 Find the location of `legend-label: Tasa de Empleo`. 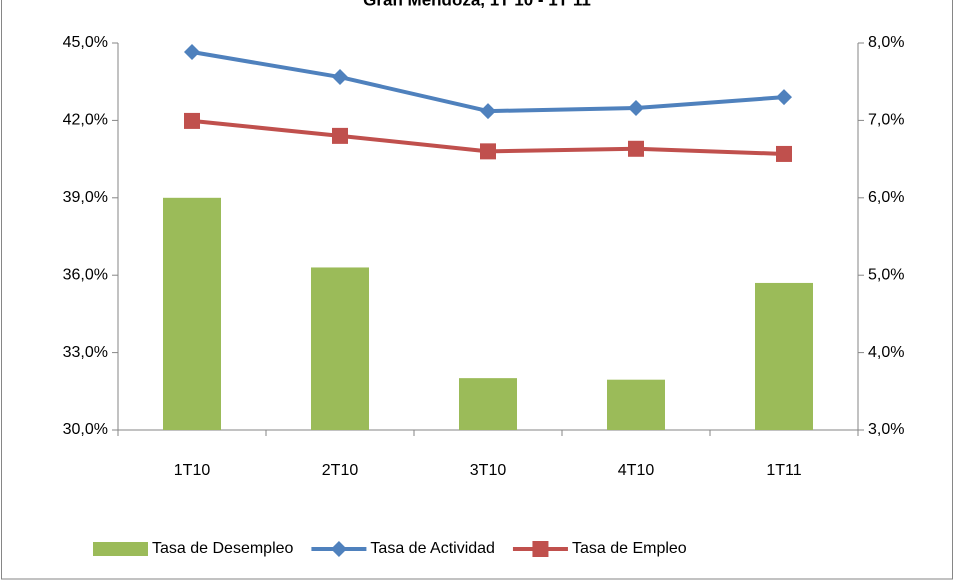

legend-label: Tasa de Empleo is located at coordinates (629, 548).